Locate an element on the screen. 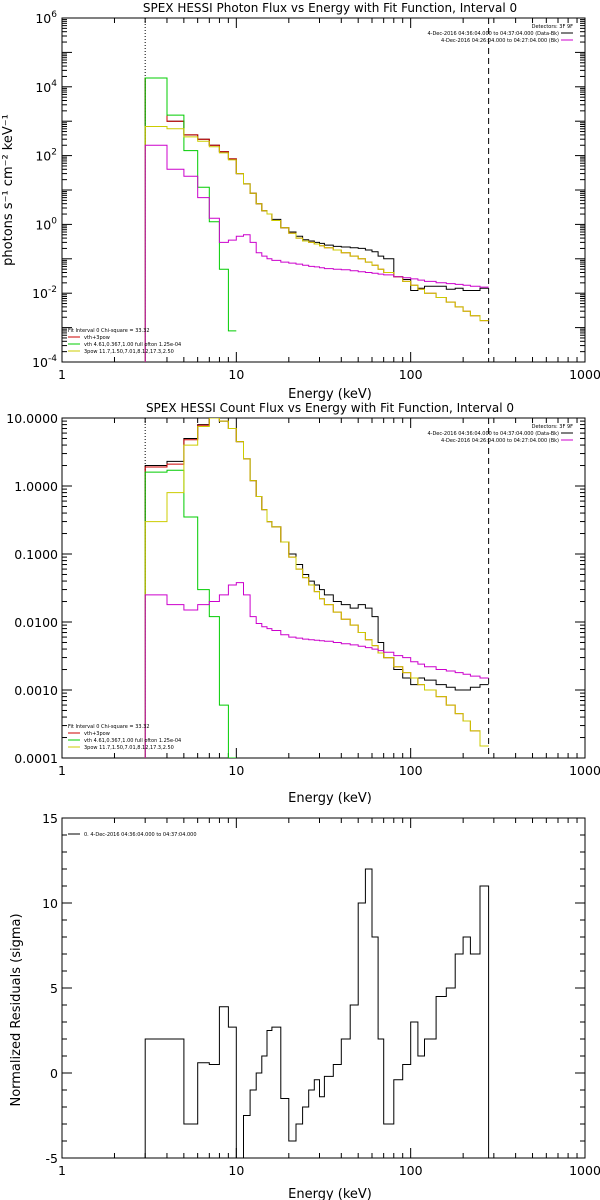 The height and width of the screenshot is (1200, 600). y-tick-label: 15 is located at coordinates (50, 818).